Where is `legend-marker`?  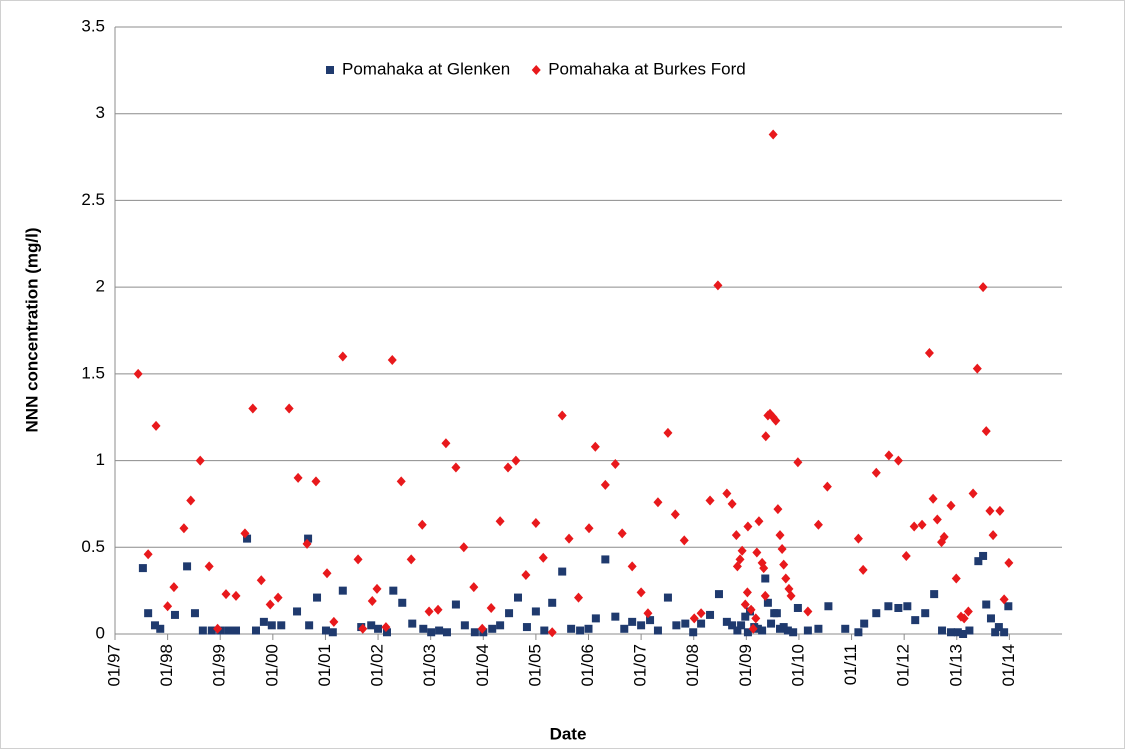
legend-marker is located at coordinates (536, 70).